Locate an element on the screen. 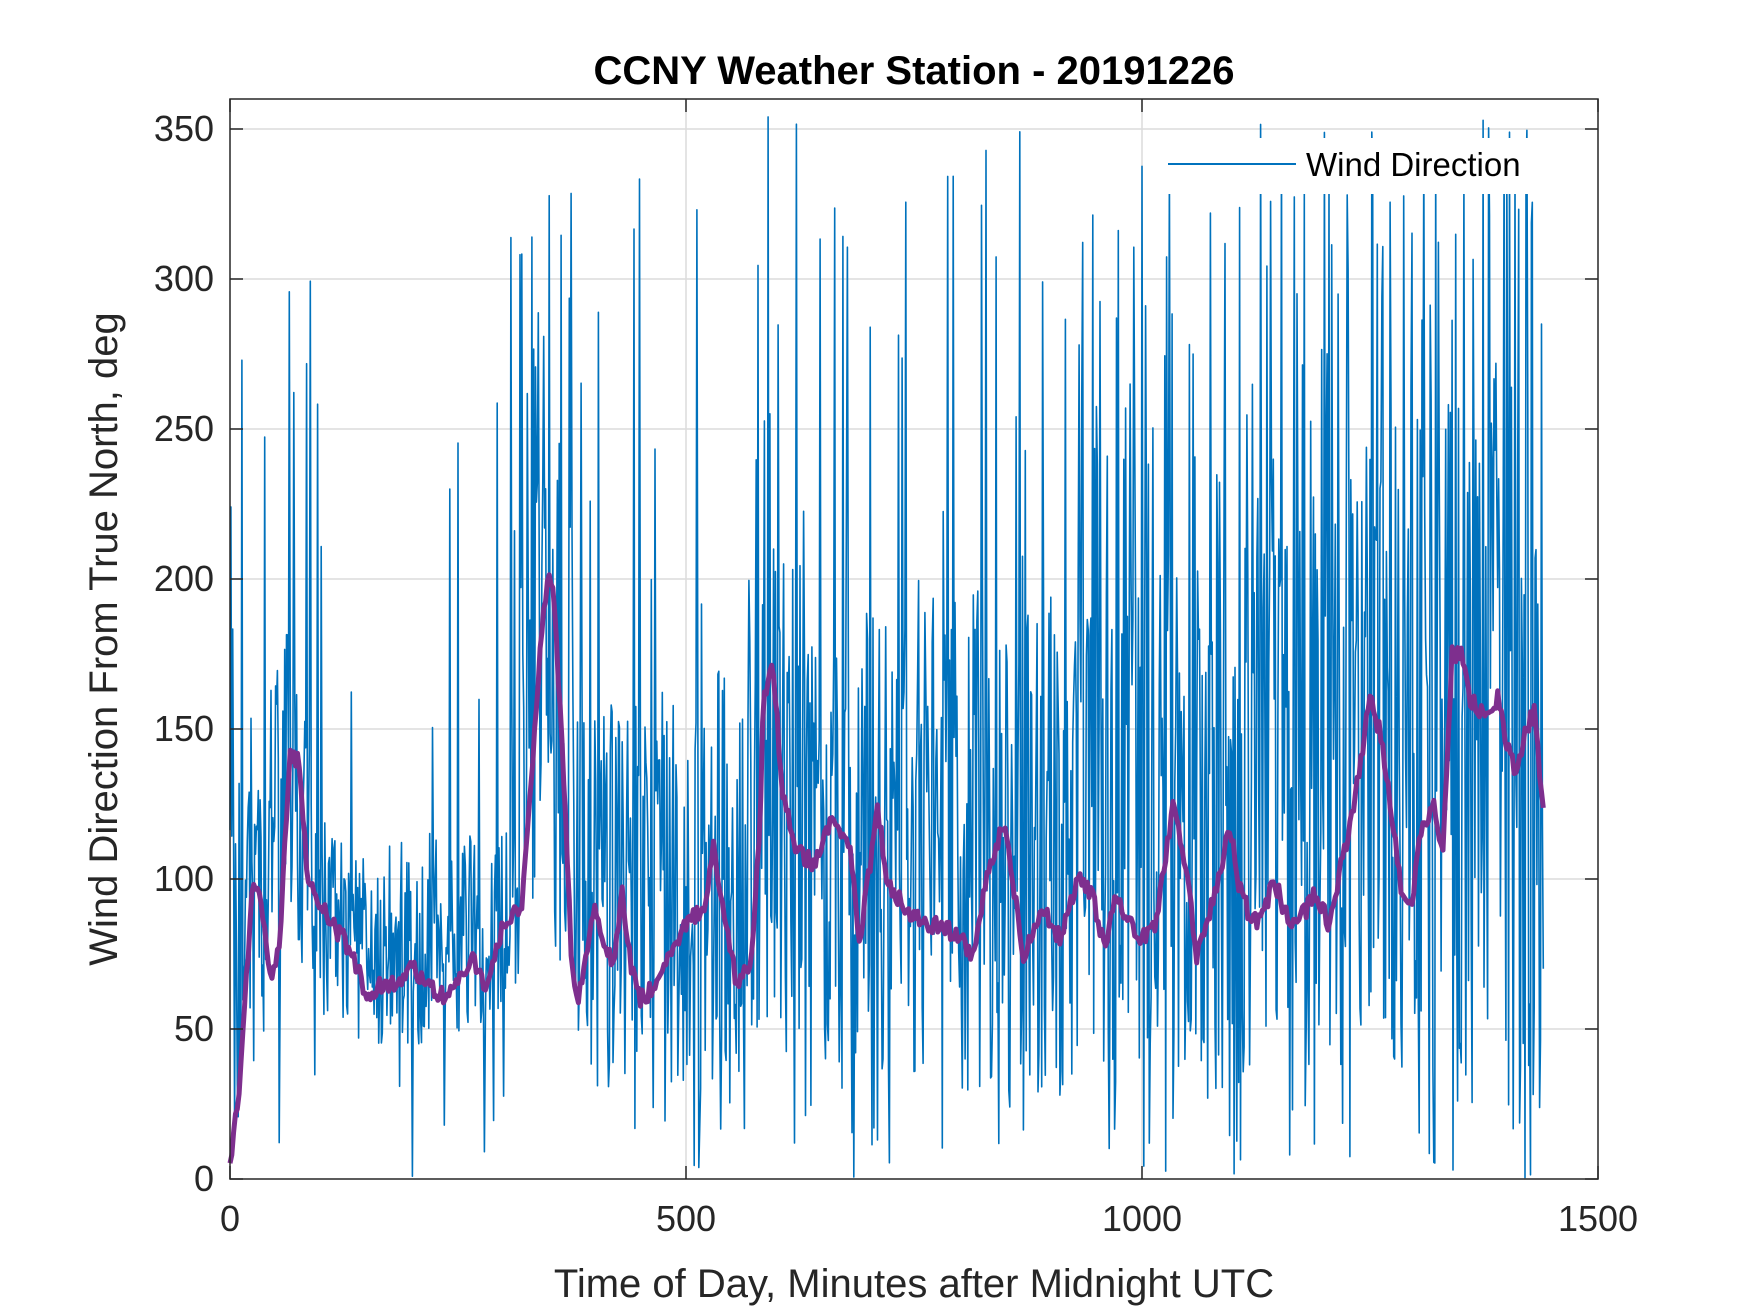 Image resolution: width=1750 pixels, height=1313 pixels. y-tick-label: 200 is located at coordinates (184, 578).